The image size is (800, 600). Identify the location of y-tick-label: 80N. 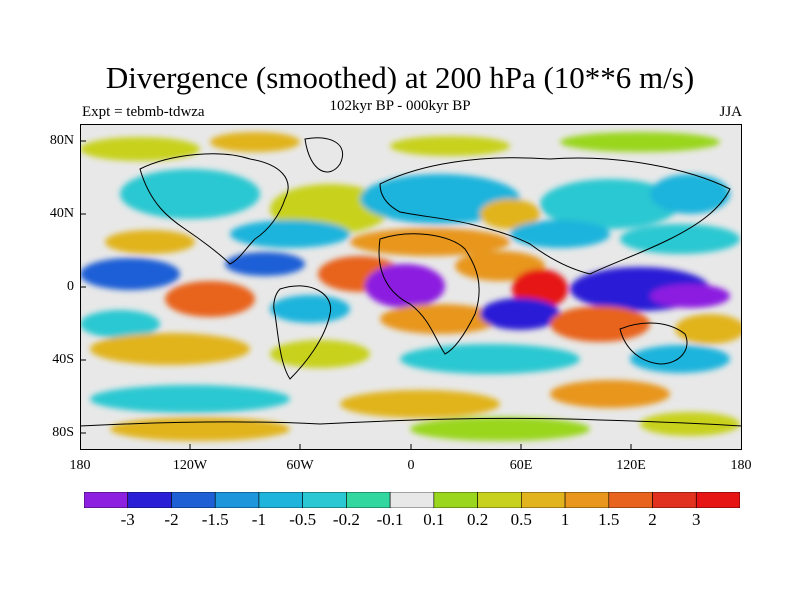
(61, 140).